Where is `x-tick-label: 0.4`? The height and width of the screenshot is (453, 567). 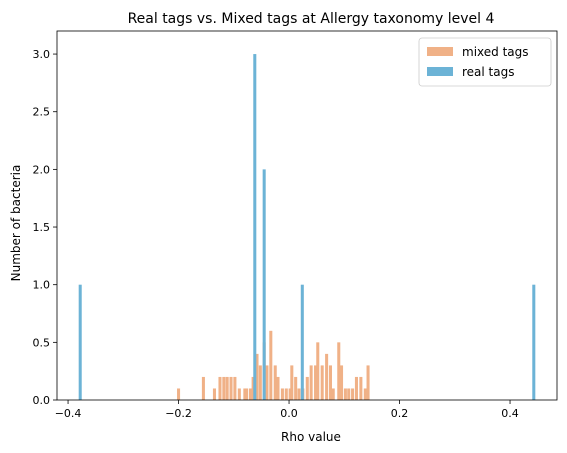
x-tick-label: 0.4 is located at coordinates (510, 413).